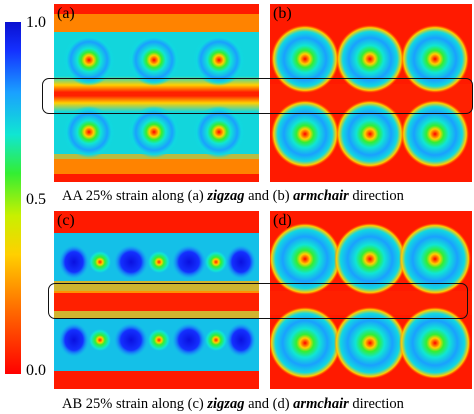 This screenshot has height=414, width=474. Describe the element at coordinates (321, 404) in the screenshot. I see `caption-ab-armchair: armchair` at that location.